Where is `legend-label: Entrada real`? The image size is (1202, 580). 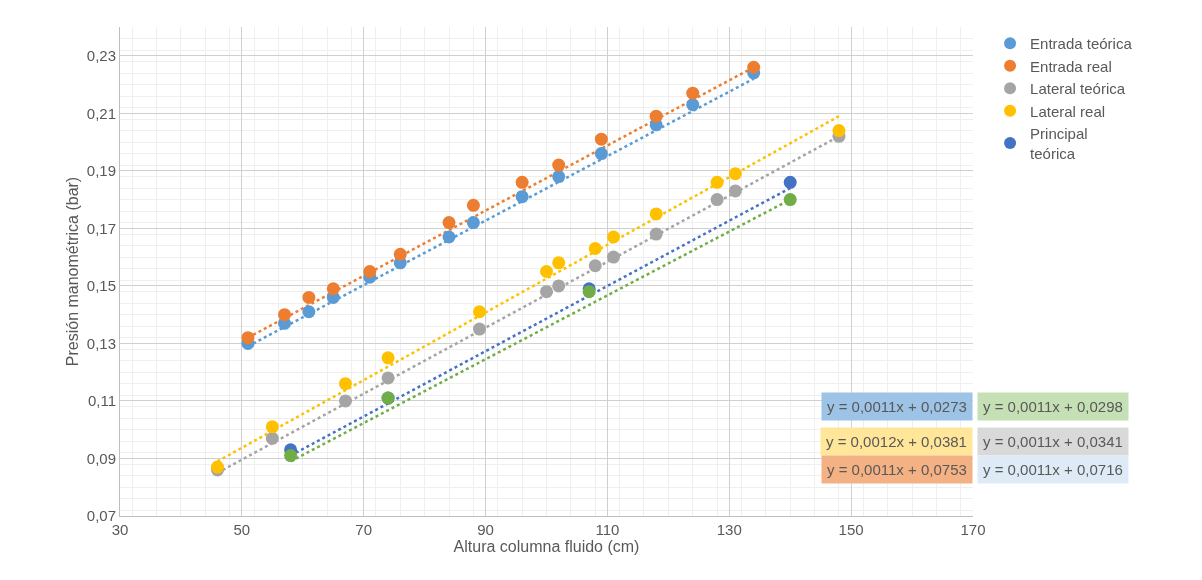
legend-label: Entrada real is located at coordinates (1071, 66).